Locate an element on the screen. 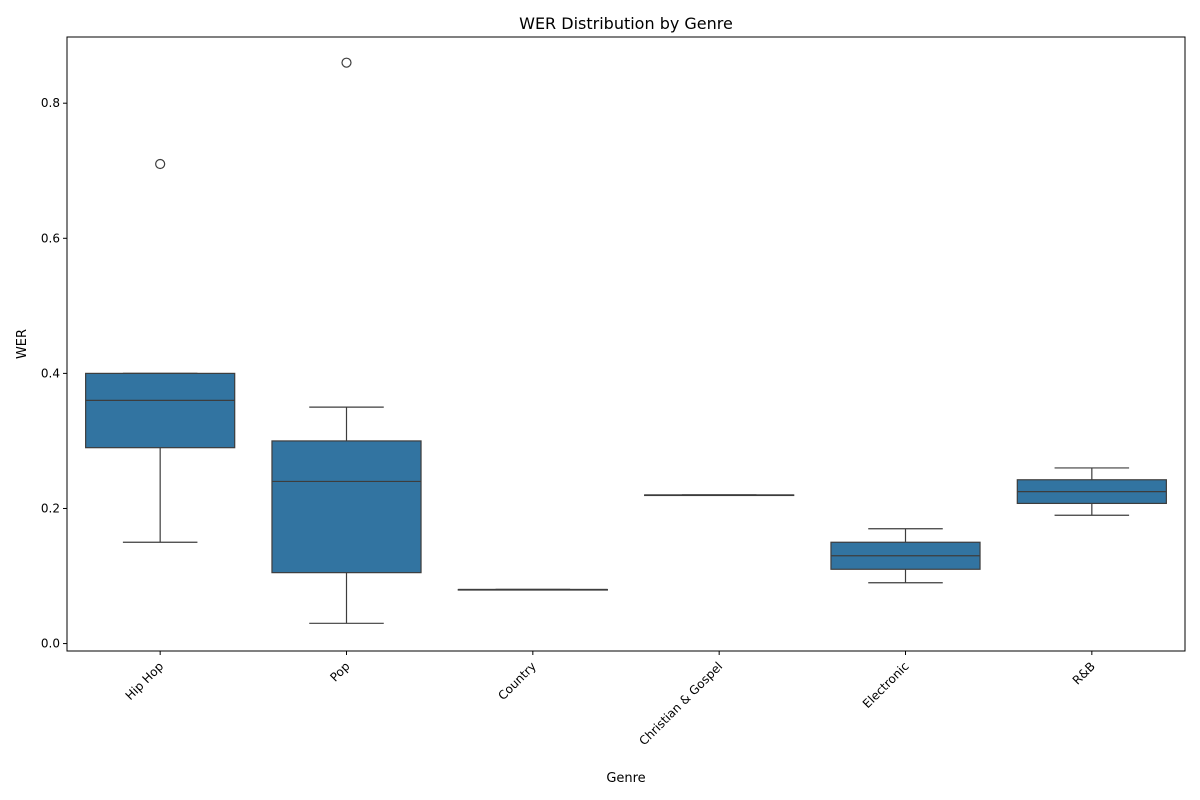 The height and width of the screenshot is (800, 1200). box-electronic is located at coordinates (905, 556).